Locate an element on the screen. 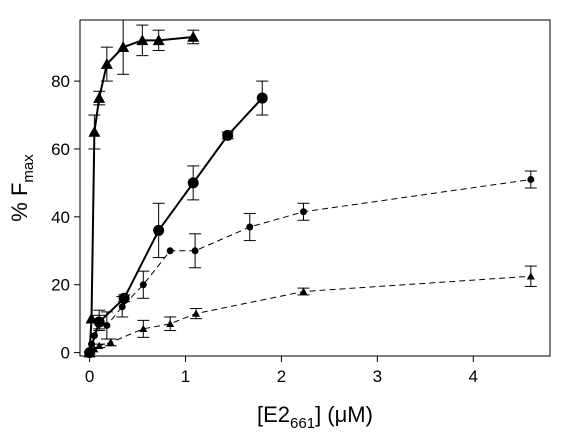 This screenshot has height=447, width=584. x-tick-label: 3 is located at coordinates (377, 376).